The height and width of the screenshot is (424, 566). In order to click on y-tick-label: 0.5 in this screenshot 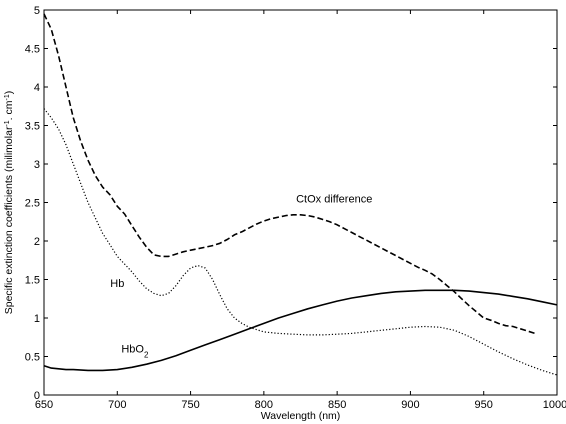, I will do `click(32, 358)`.